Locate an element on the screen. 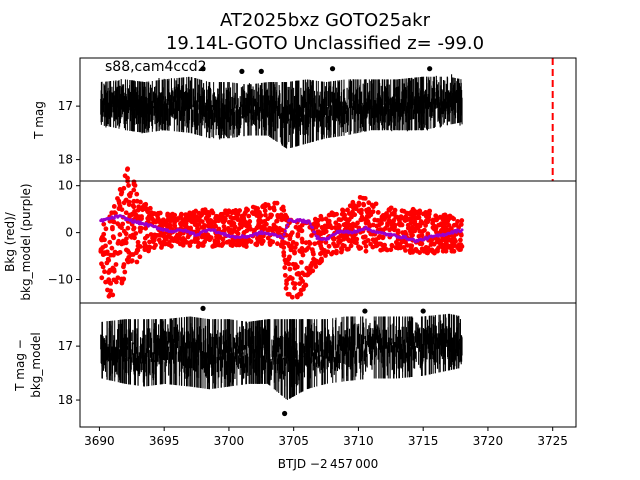 This screenshot has width=640, height=480. bottom-ylabel-line2: bkg_model is located at coordinates (36, 365).